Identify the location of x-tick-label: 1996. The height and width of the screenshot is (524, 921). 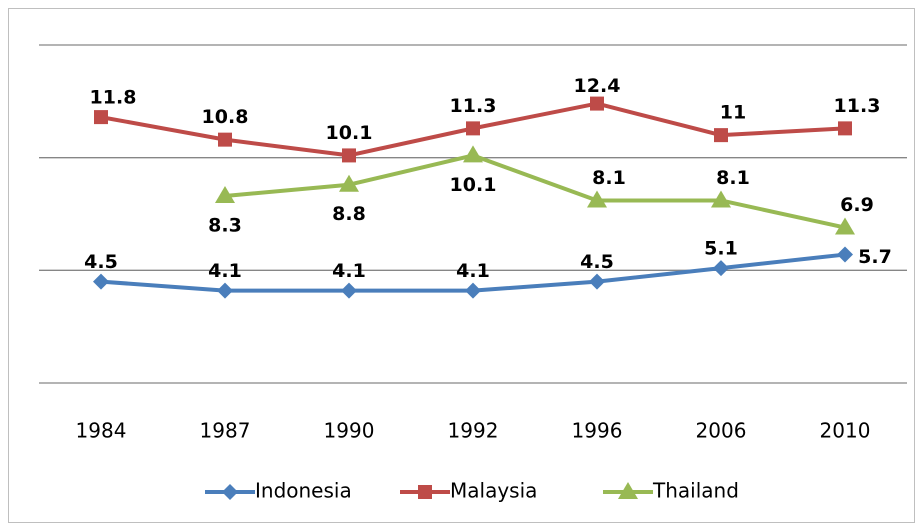
(597, 431).